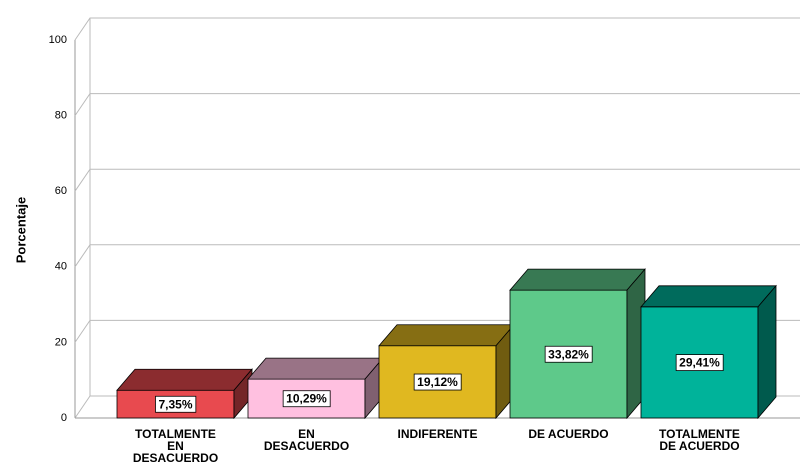 This screenshot has width=800, height=469. I want to click on y-tick-label: 100, so click(58, 40).